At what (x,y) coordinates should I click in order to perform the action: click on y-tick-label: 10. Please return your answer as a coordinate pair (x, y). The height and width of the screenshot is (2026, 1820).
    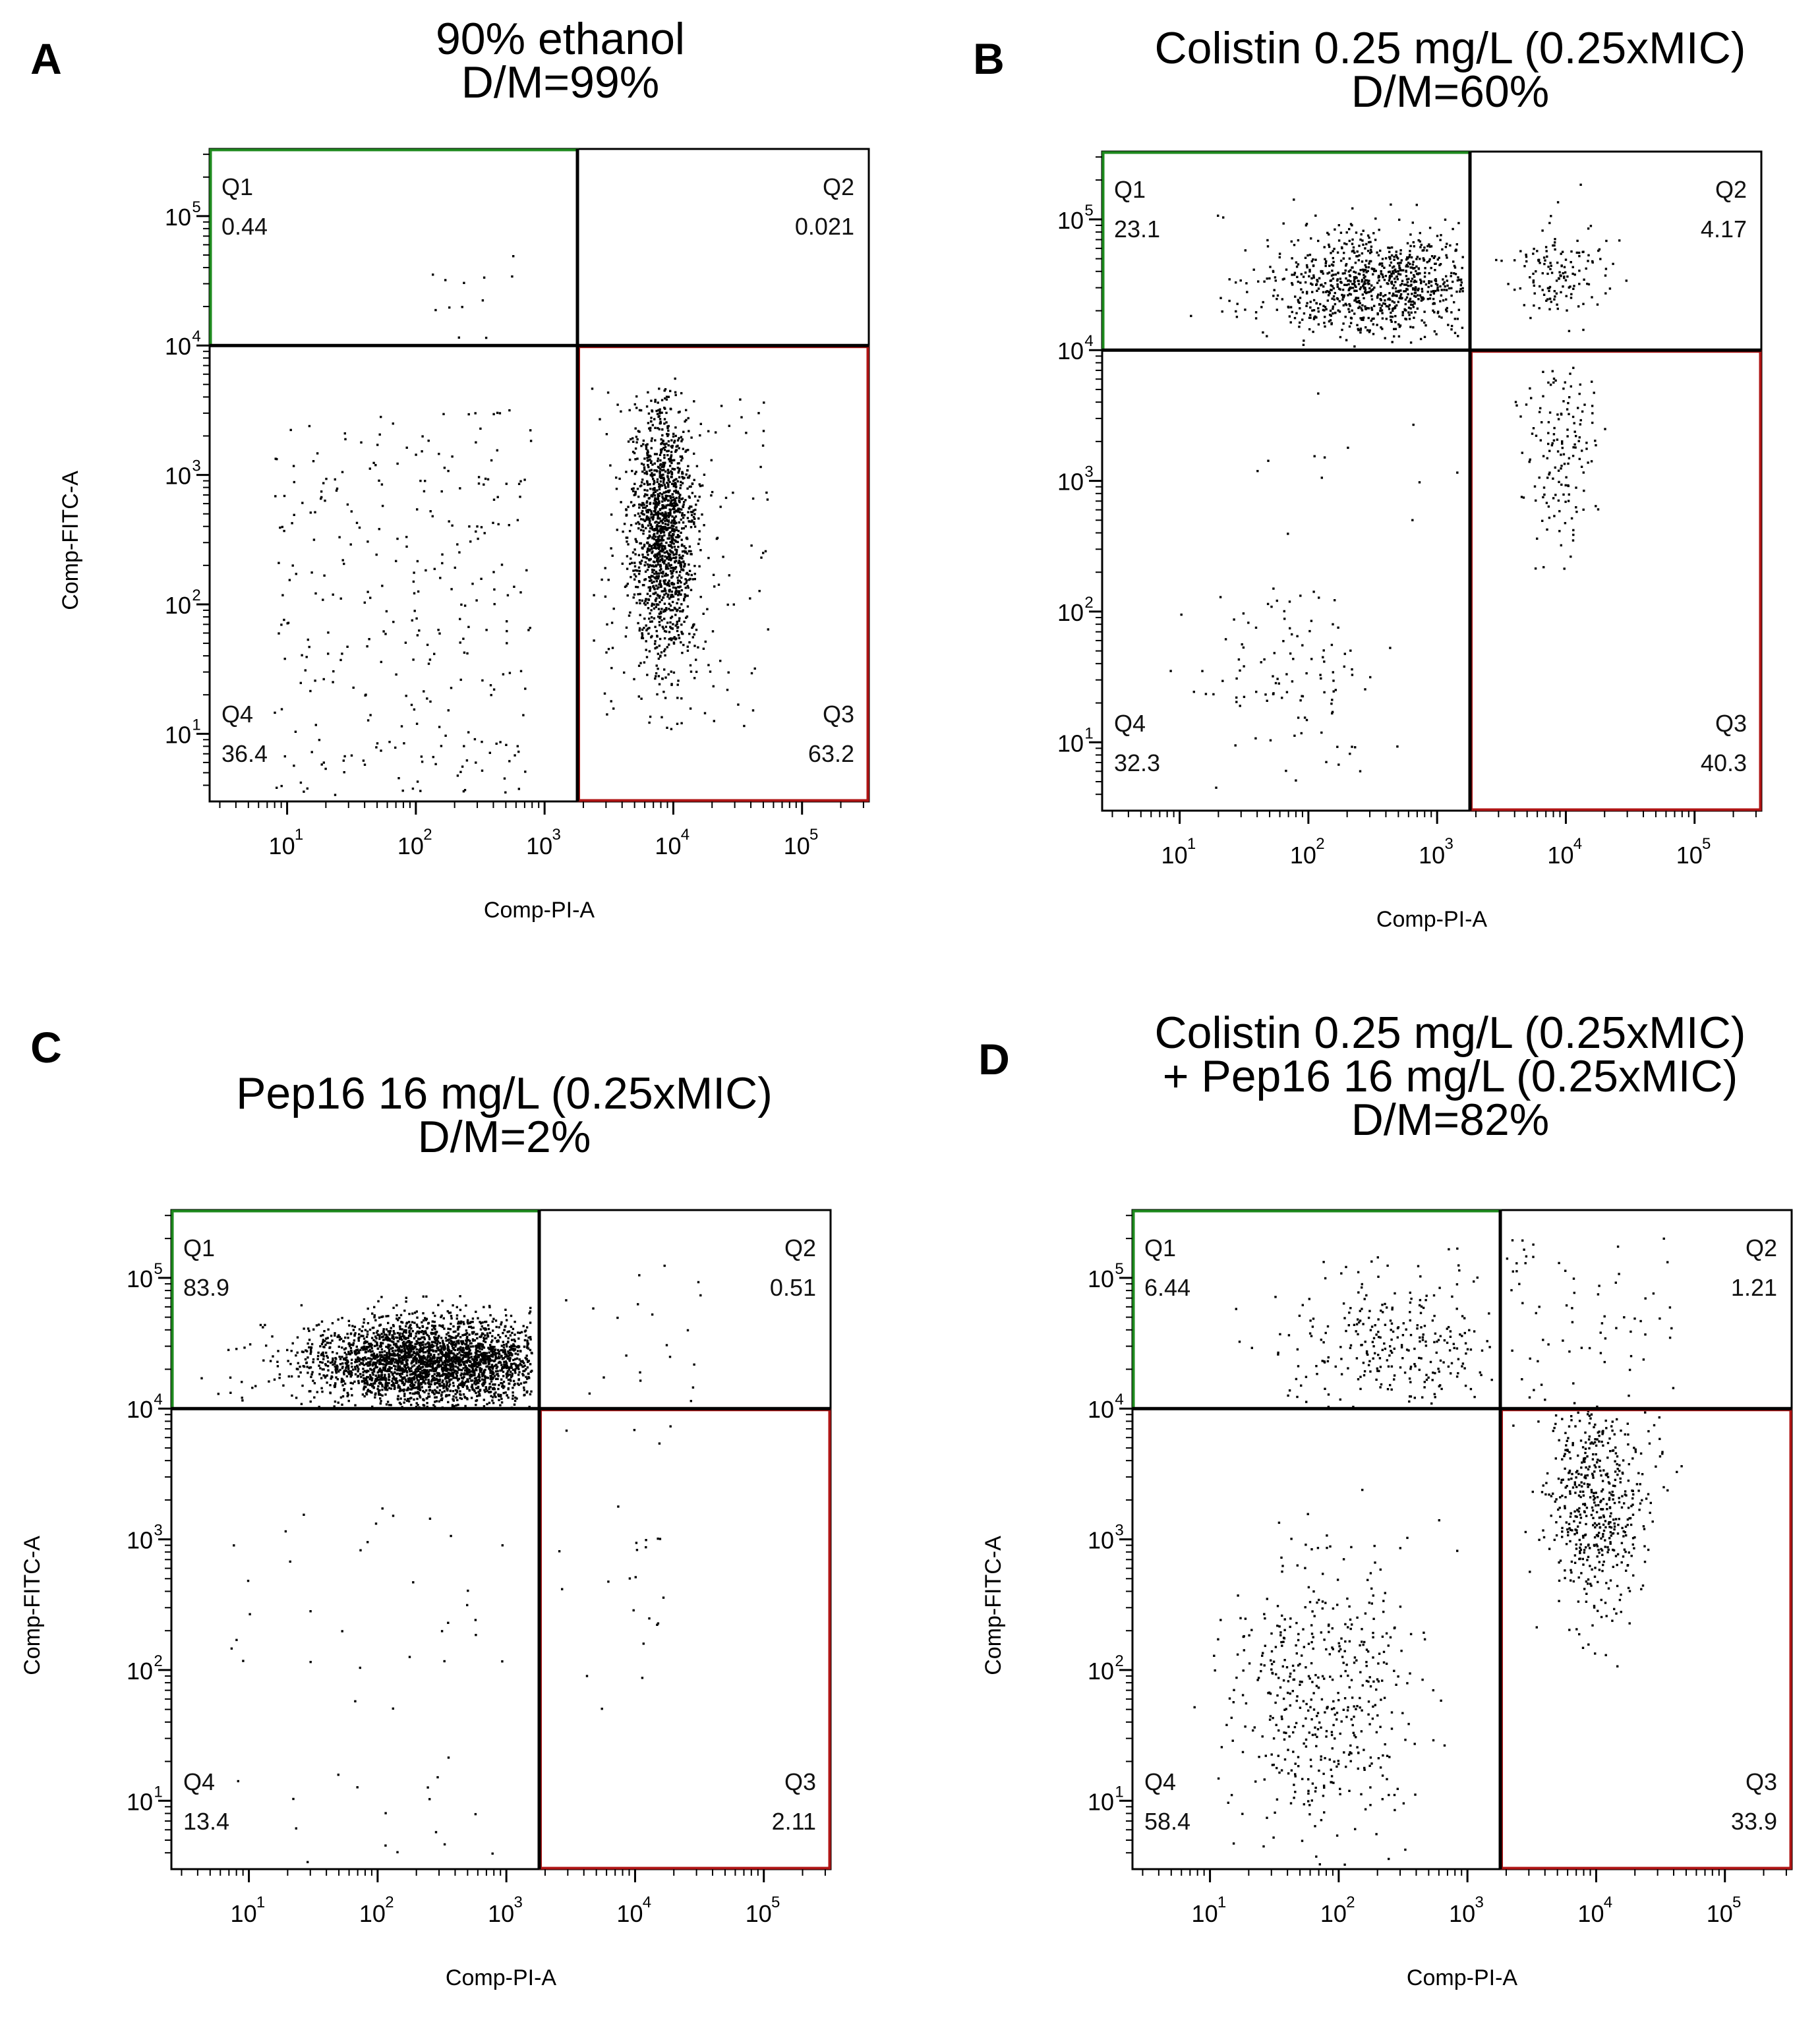
    Looking at the image, I should click on (178, 734).